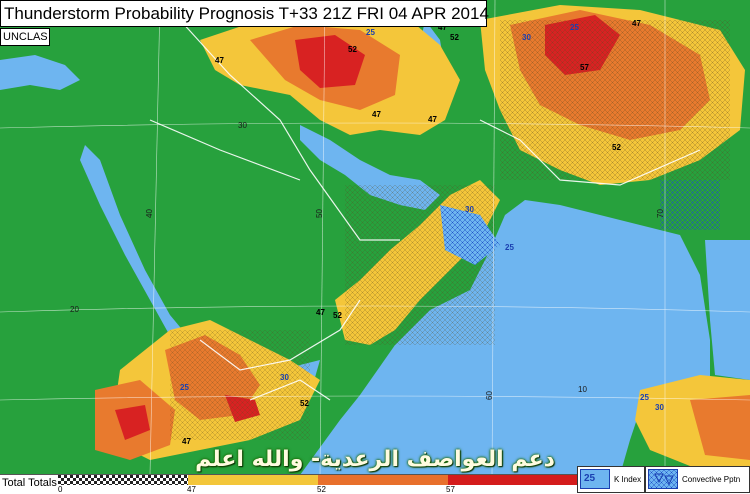 The width and height of the screenshot is (750, 494). What do you see at coordinates (40, 72) in the screenshot?
I see `mediterranean` at bounding box center [40, 72].